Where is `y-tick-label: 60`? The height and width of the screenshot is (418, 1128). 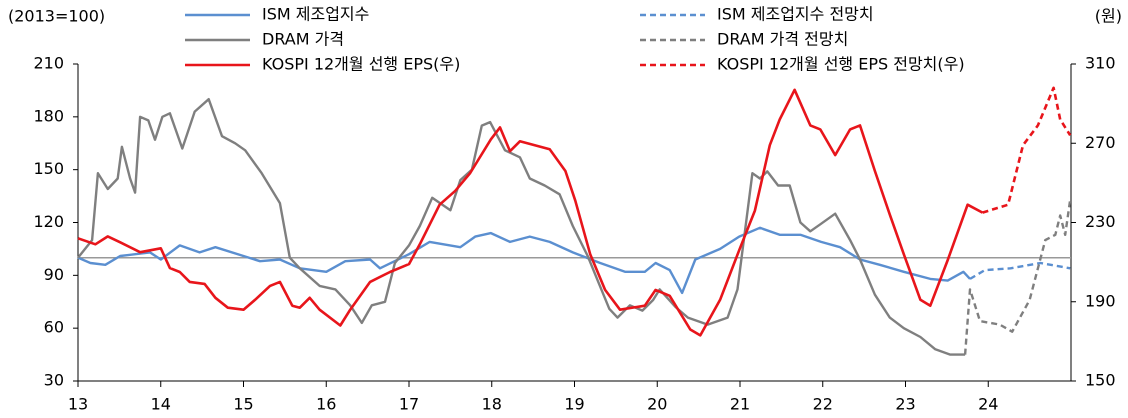 y-tick-label: 60 is located at coordinates (54, 327).